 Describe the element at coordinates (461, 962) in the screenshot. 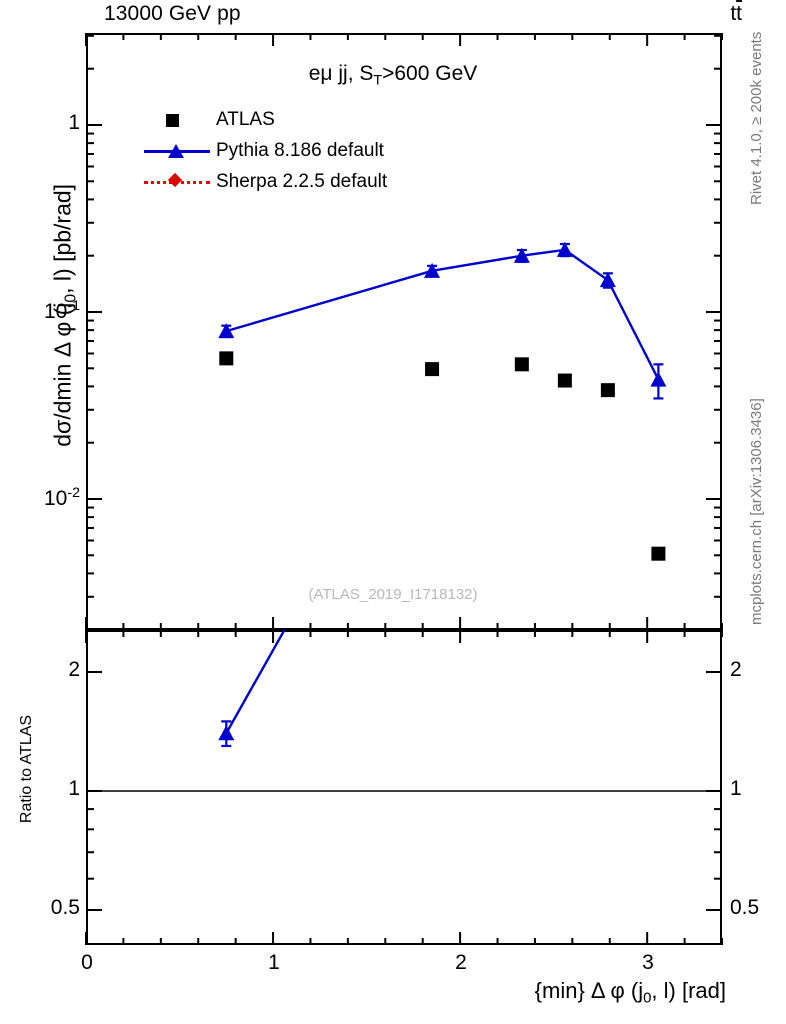

I see `xtick-label-2: 2` at that location.